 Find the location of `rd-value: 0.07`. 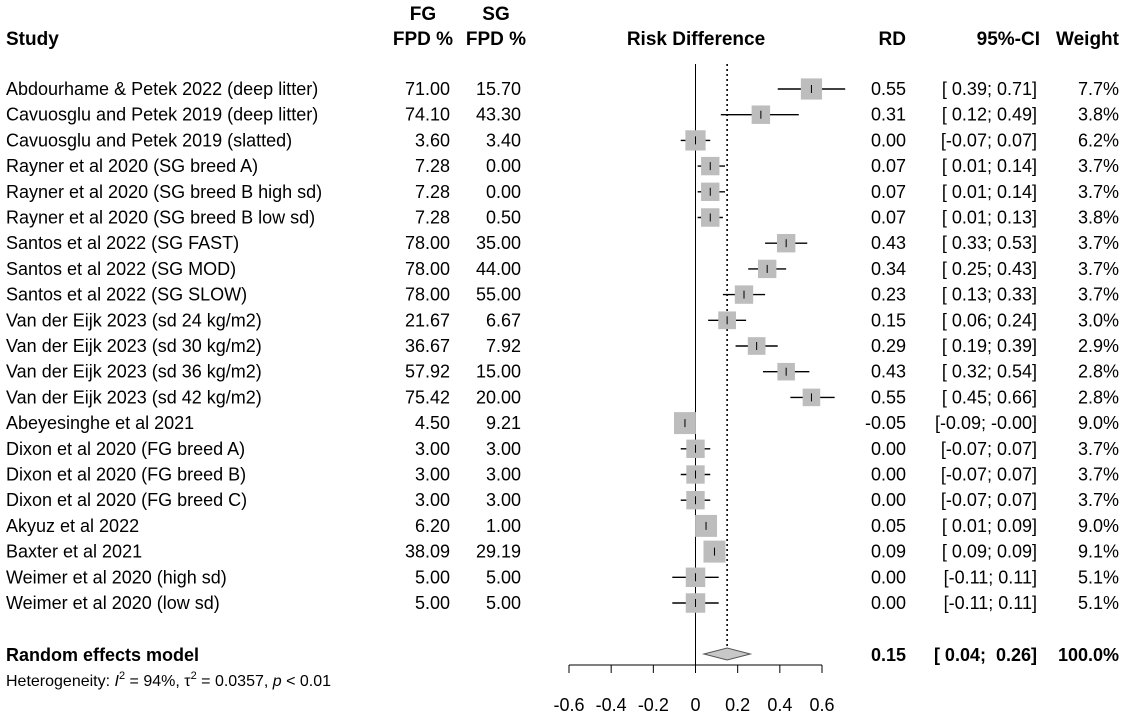

rd-value: 0.07 is located at coordinates (888, 218).